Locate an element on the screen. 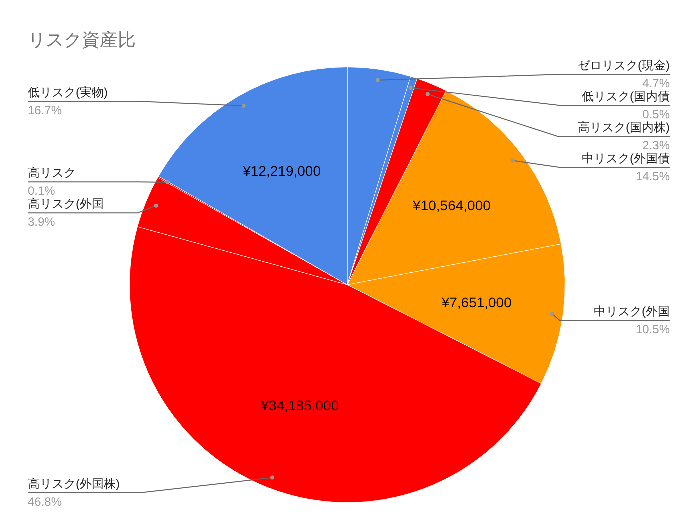  slice-label: 高リスク(国内株) is located at coordinates (624, 127).